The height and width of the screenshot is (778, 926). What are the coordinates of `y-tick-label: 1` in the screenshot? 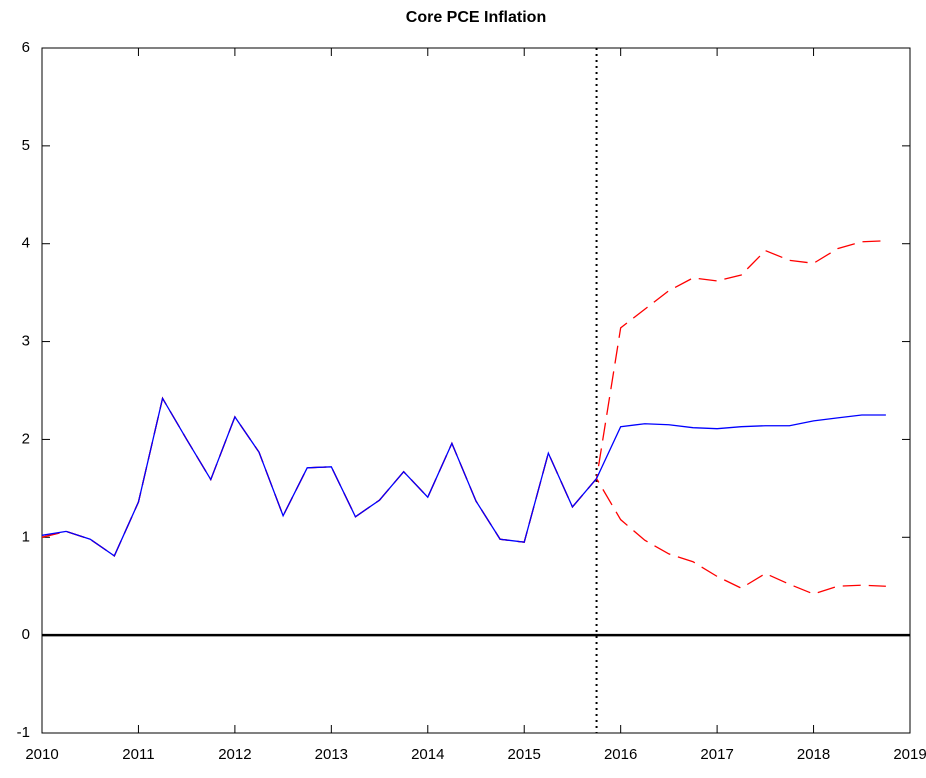 It's located at (26, 536).